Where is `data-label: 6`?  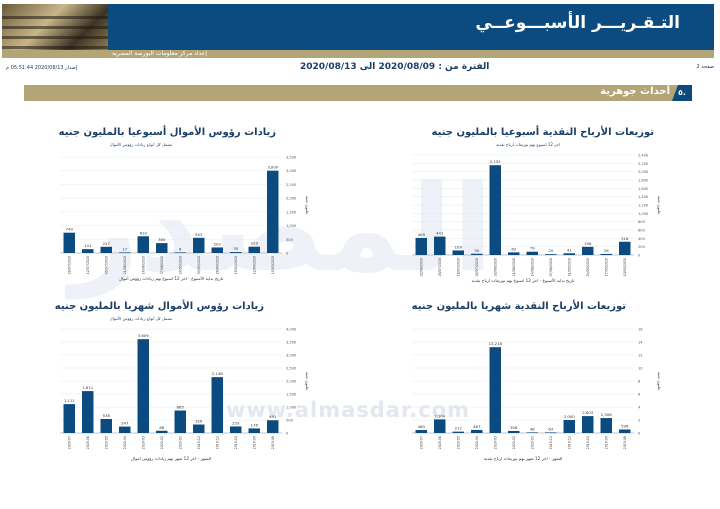 data-label: 6 is located at coordinates (180, 248).